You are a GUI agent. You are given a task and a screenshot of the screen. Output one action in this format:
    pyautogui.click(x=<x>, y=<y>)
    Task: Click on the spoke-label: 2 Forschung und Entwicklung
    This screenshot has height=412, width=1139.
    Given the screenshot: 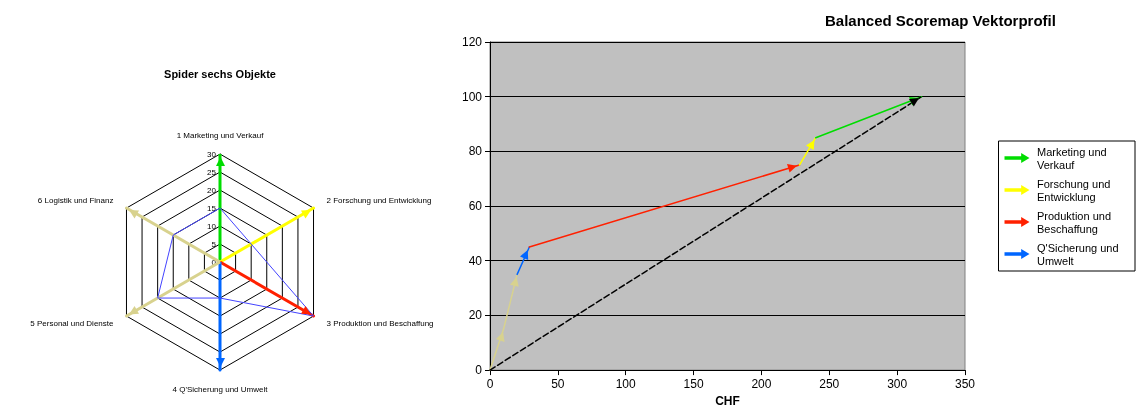 What is the action you would take?
    pyautogui.click(x=379, y=201)
    